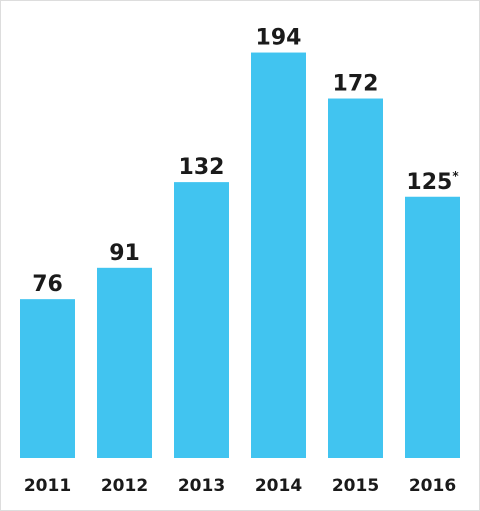 The height and width of the screenshot is (511, 480). Describe the element at coordinates (279, 38) in the screenshot. I see `value-label: 194` at that location.